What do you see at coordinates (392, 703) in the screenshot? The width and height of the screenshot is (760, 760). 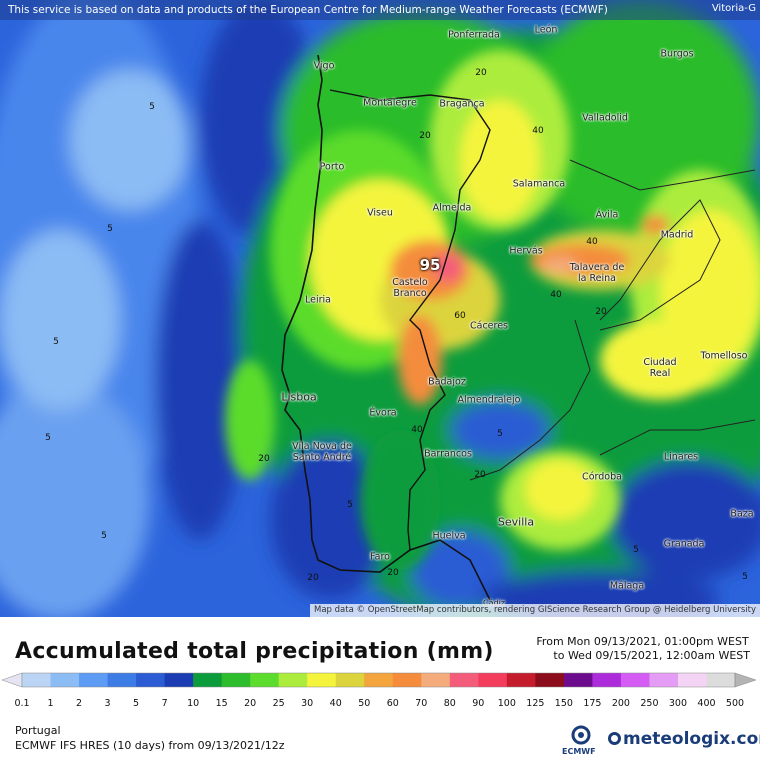 I see `scale-tick-label: 60` at bounding box center [392, 703].